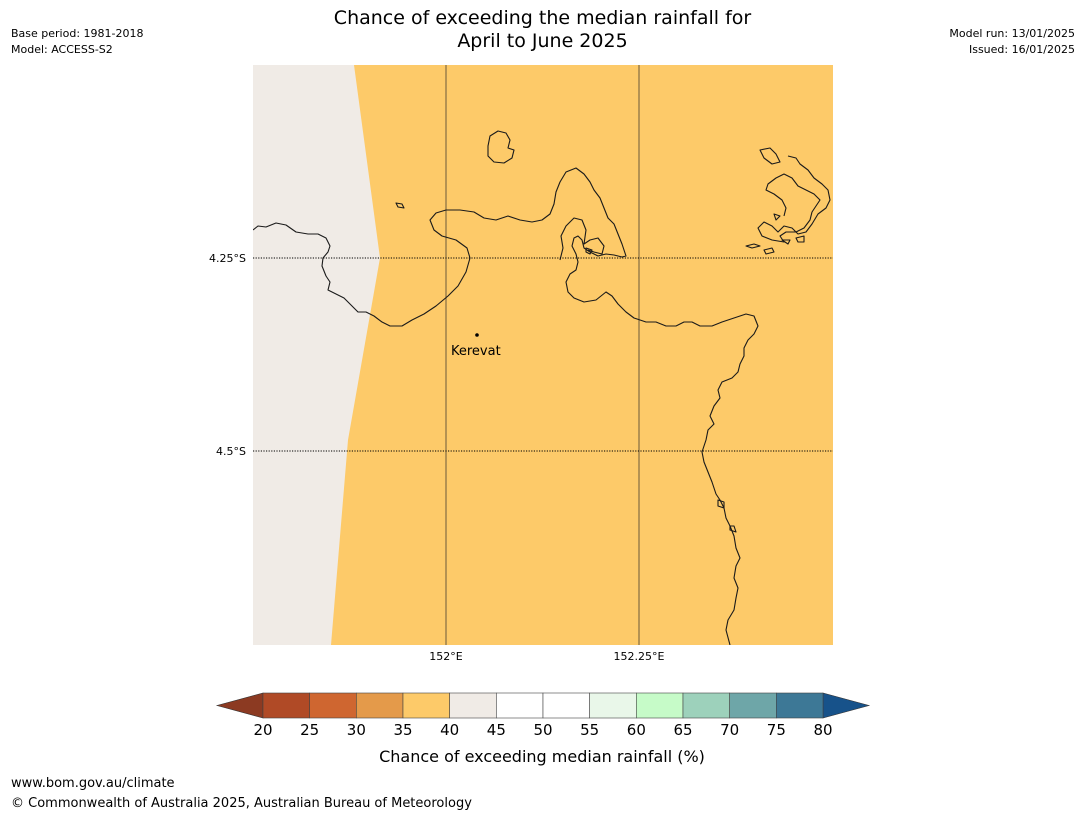 This screenshot has width=1085, height=816. What do you see at coordinates (227, 258) in the screenshot?
I see `lat-label-4-25s: 4.25°S` at bounding box center [227, 258].